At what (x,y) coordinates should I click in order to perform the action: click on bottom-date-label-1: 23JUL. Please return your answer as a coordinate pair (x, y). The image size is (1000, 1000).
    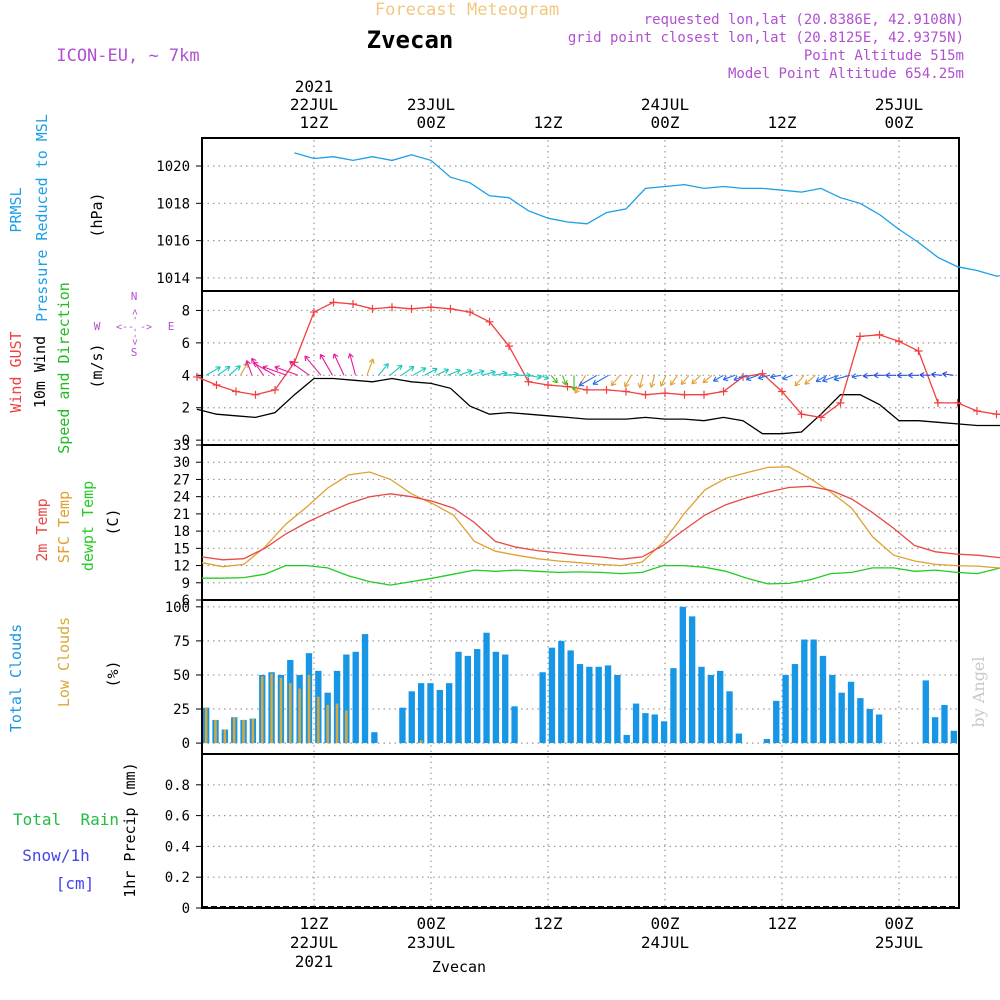
    Looking at the image, I should click on (431, 942).